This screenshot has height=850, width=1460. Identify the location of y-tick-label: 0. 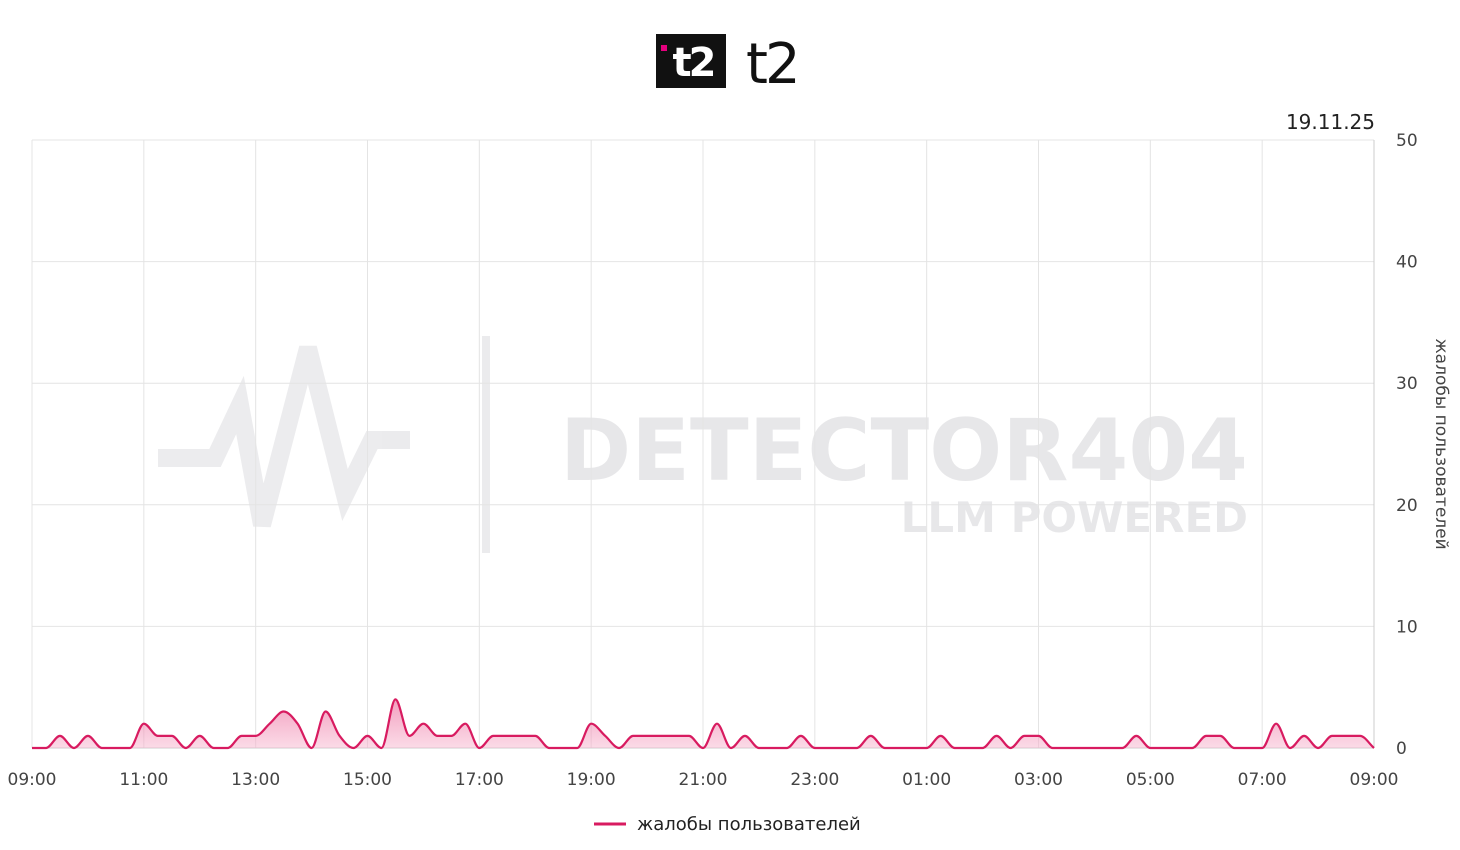
(1401, 749).